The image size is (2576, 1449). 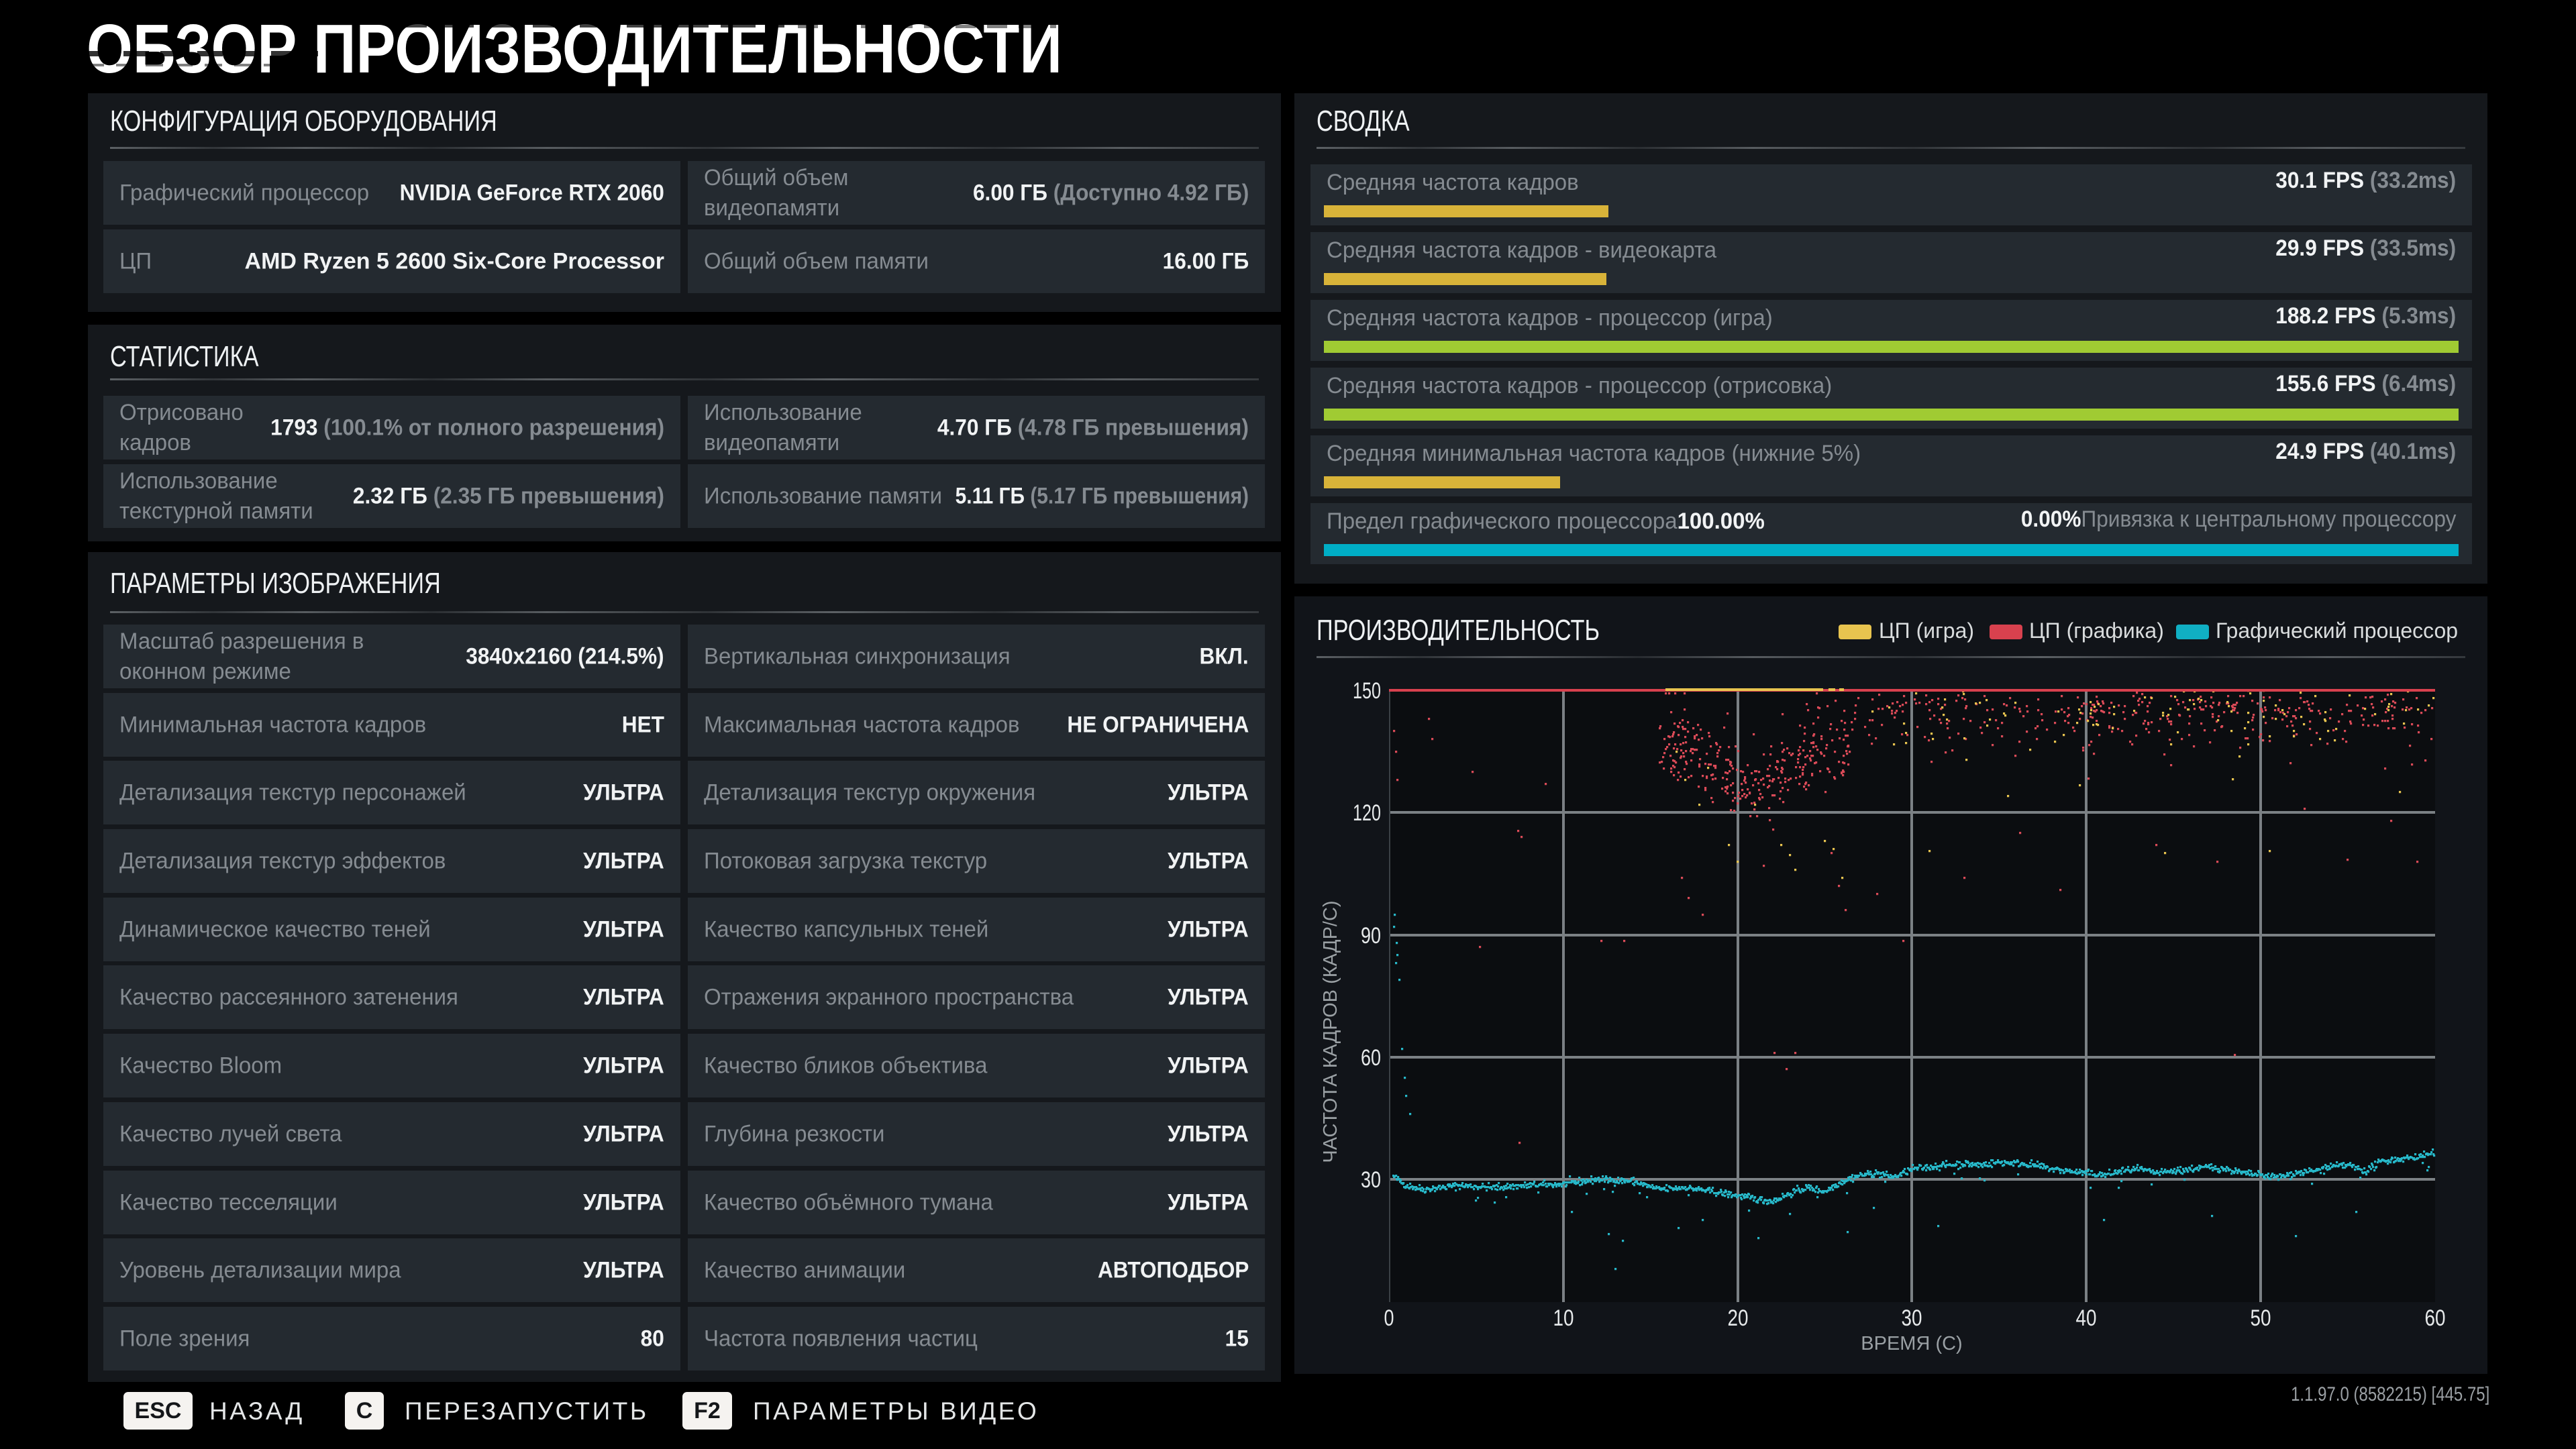 I want to click on svg-text: 10, so click(x=1563, y=1318).